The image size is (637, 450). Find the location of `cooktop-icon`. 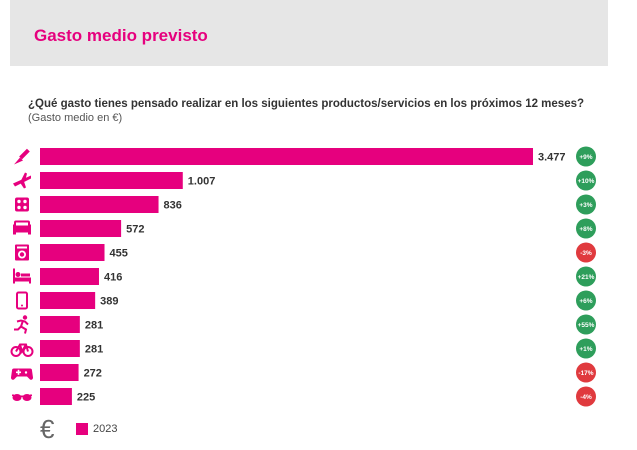

cooktop-icon is located at coordinates (22, 204).